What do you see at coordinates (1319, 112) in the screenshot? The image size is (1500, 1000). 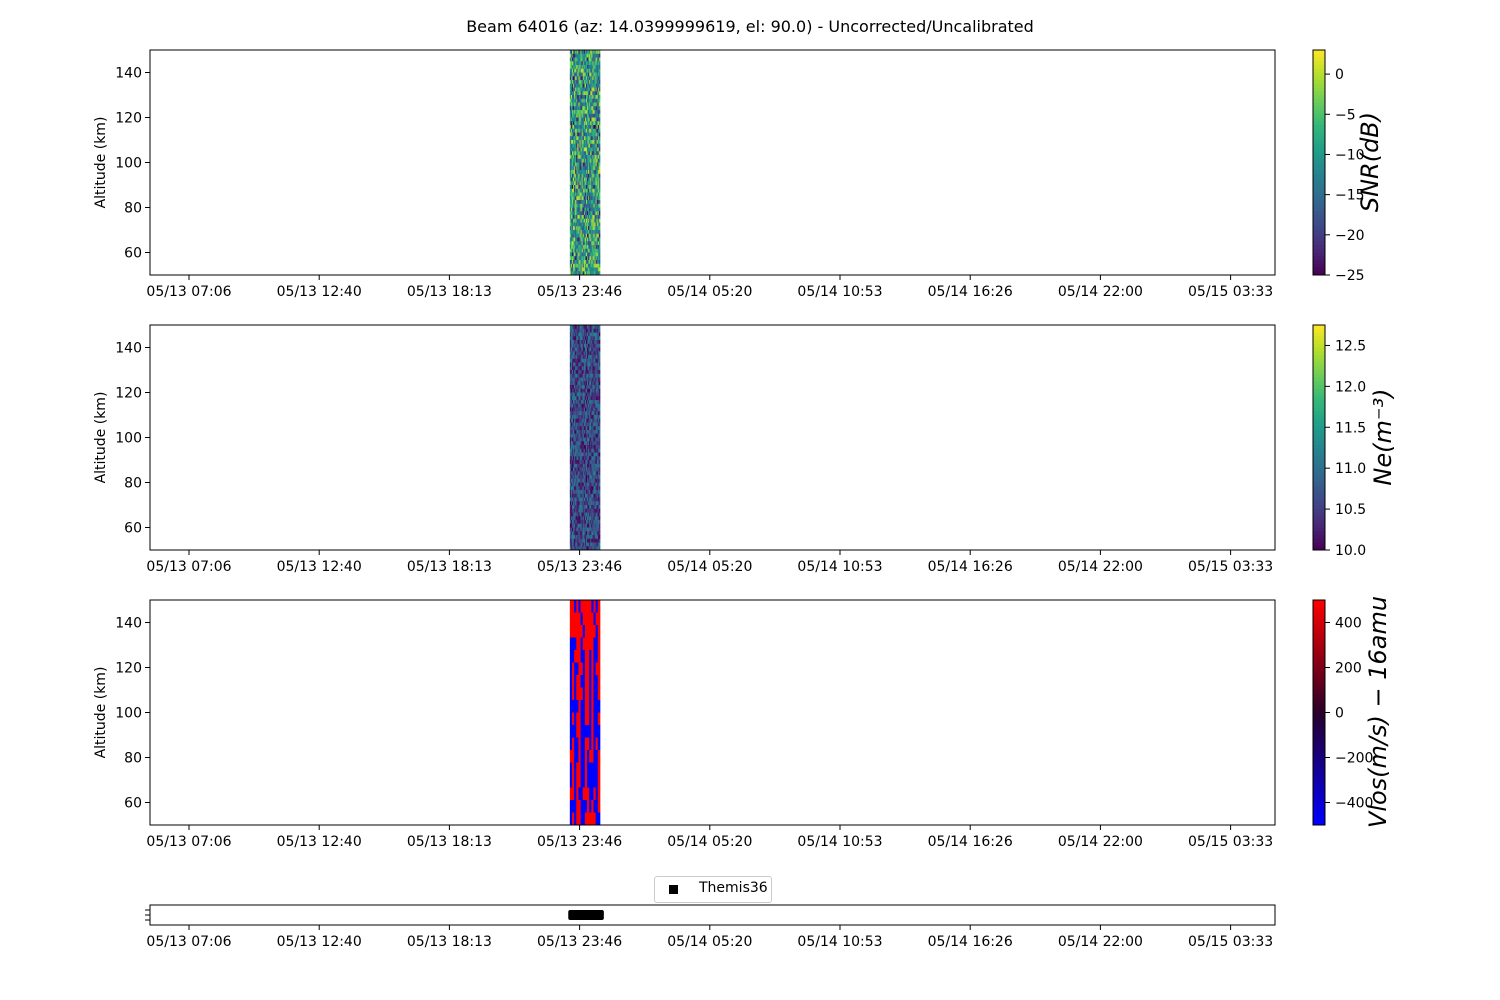 I see `snr-colorbar-step` at bounding box center [1319, 112].